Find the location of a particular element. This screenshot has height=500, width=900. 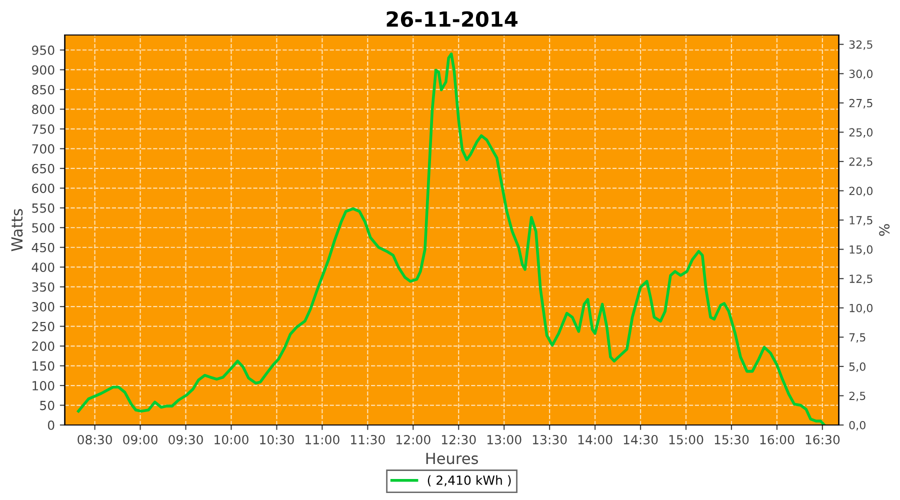

x-tick-label: 11:30 is located at coordinates (368, 439).